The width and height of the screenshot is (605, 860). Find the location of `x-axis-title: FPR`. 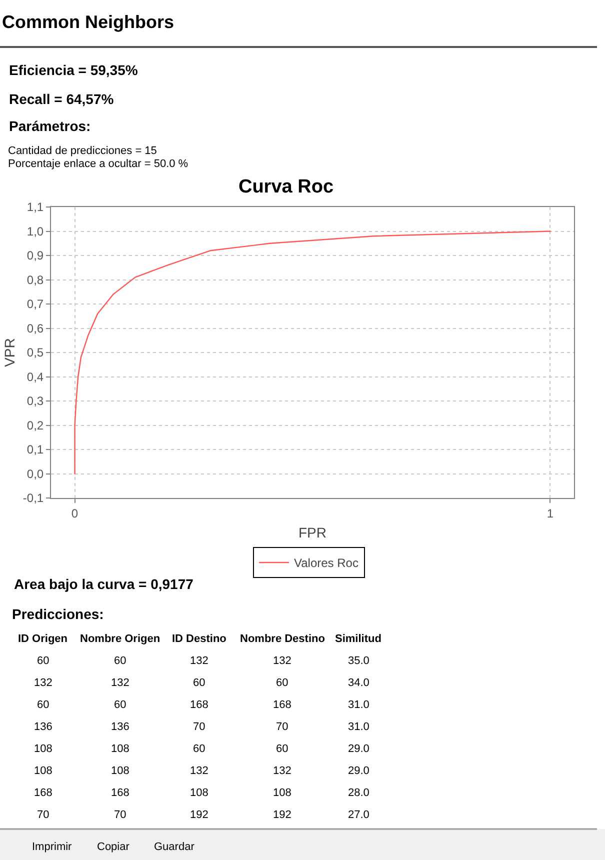

x-axis-title: FPR is located at coordinates (312, 532).